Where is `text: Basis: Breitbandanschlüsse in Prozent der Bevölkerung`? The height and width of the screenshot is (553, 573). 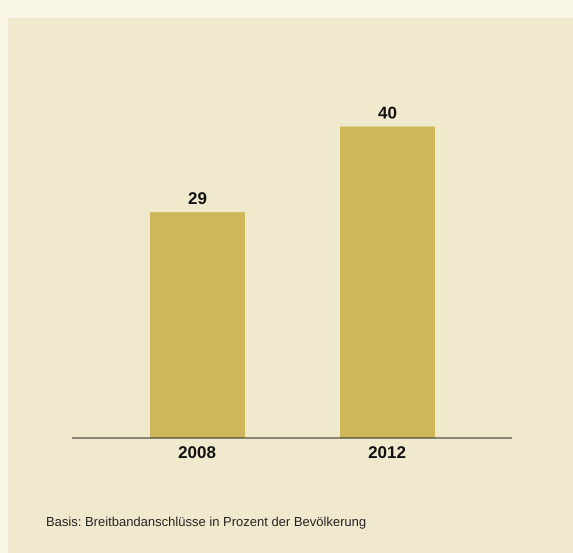
text: Basis: Breitbandanschlüsse in Prozent der Bevölkerung is located at coordinates (207, 522).